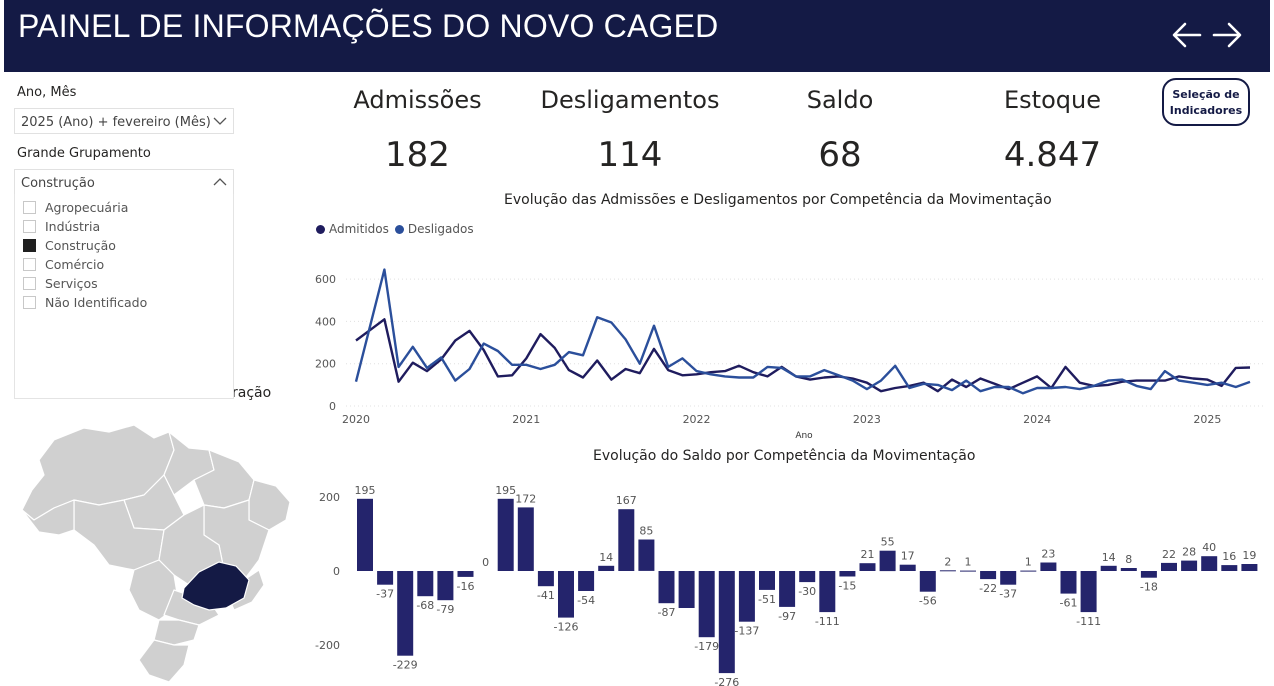 The image size is (1274, 686). Describe the element at coordinates (1227, 35) in the screenshot. I see `arrow-right-icon` at that location.